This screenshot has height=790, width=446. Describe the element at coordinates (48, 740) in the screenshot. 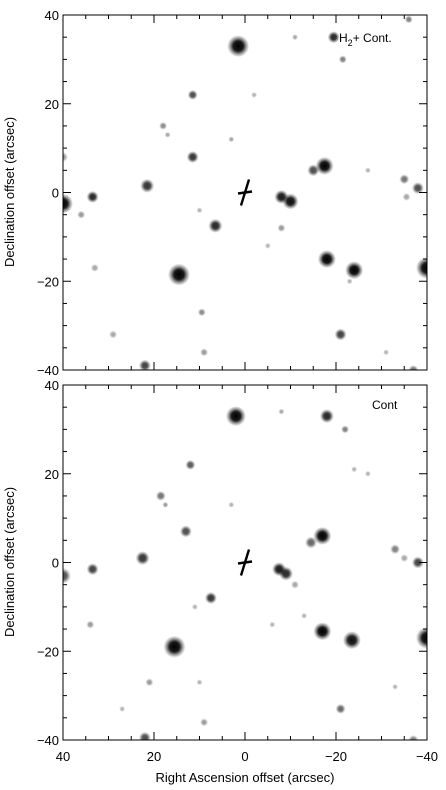

I see `y-tick-label: −40` at that location.